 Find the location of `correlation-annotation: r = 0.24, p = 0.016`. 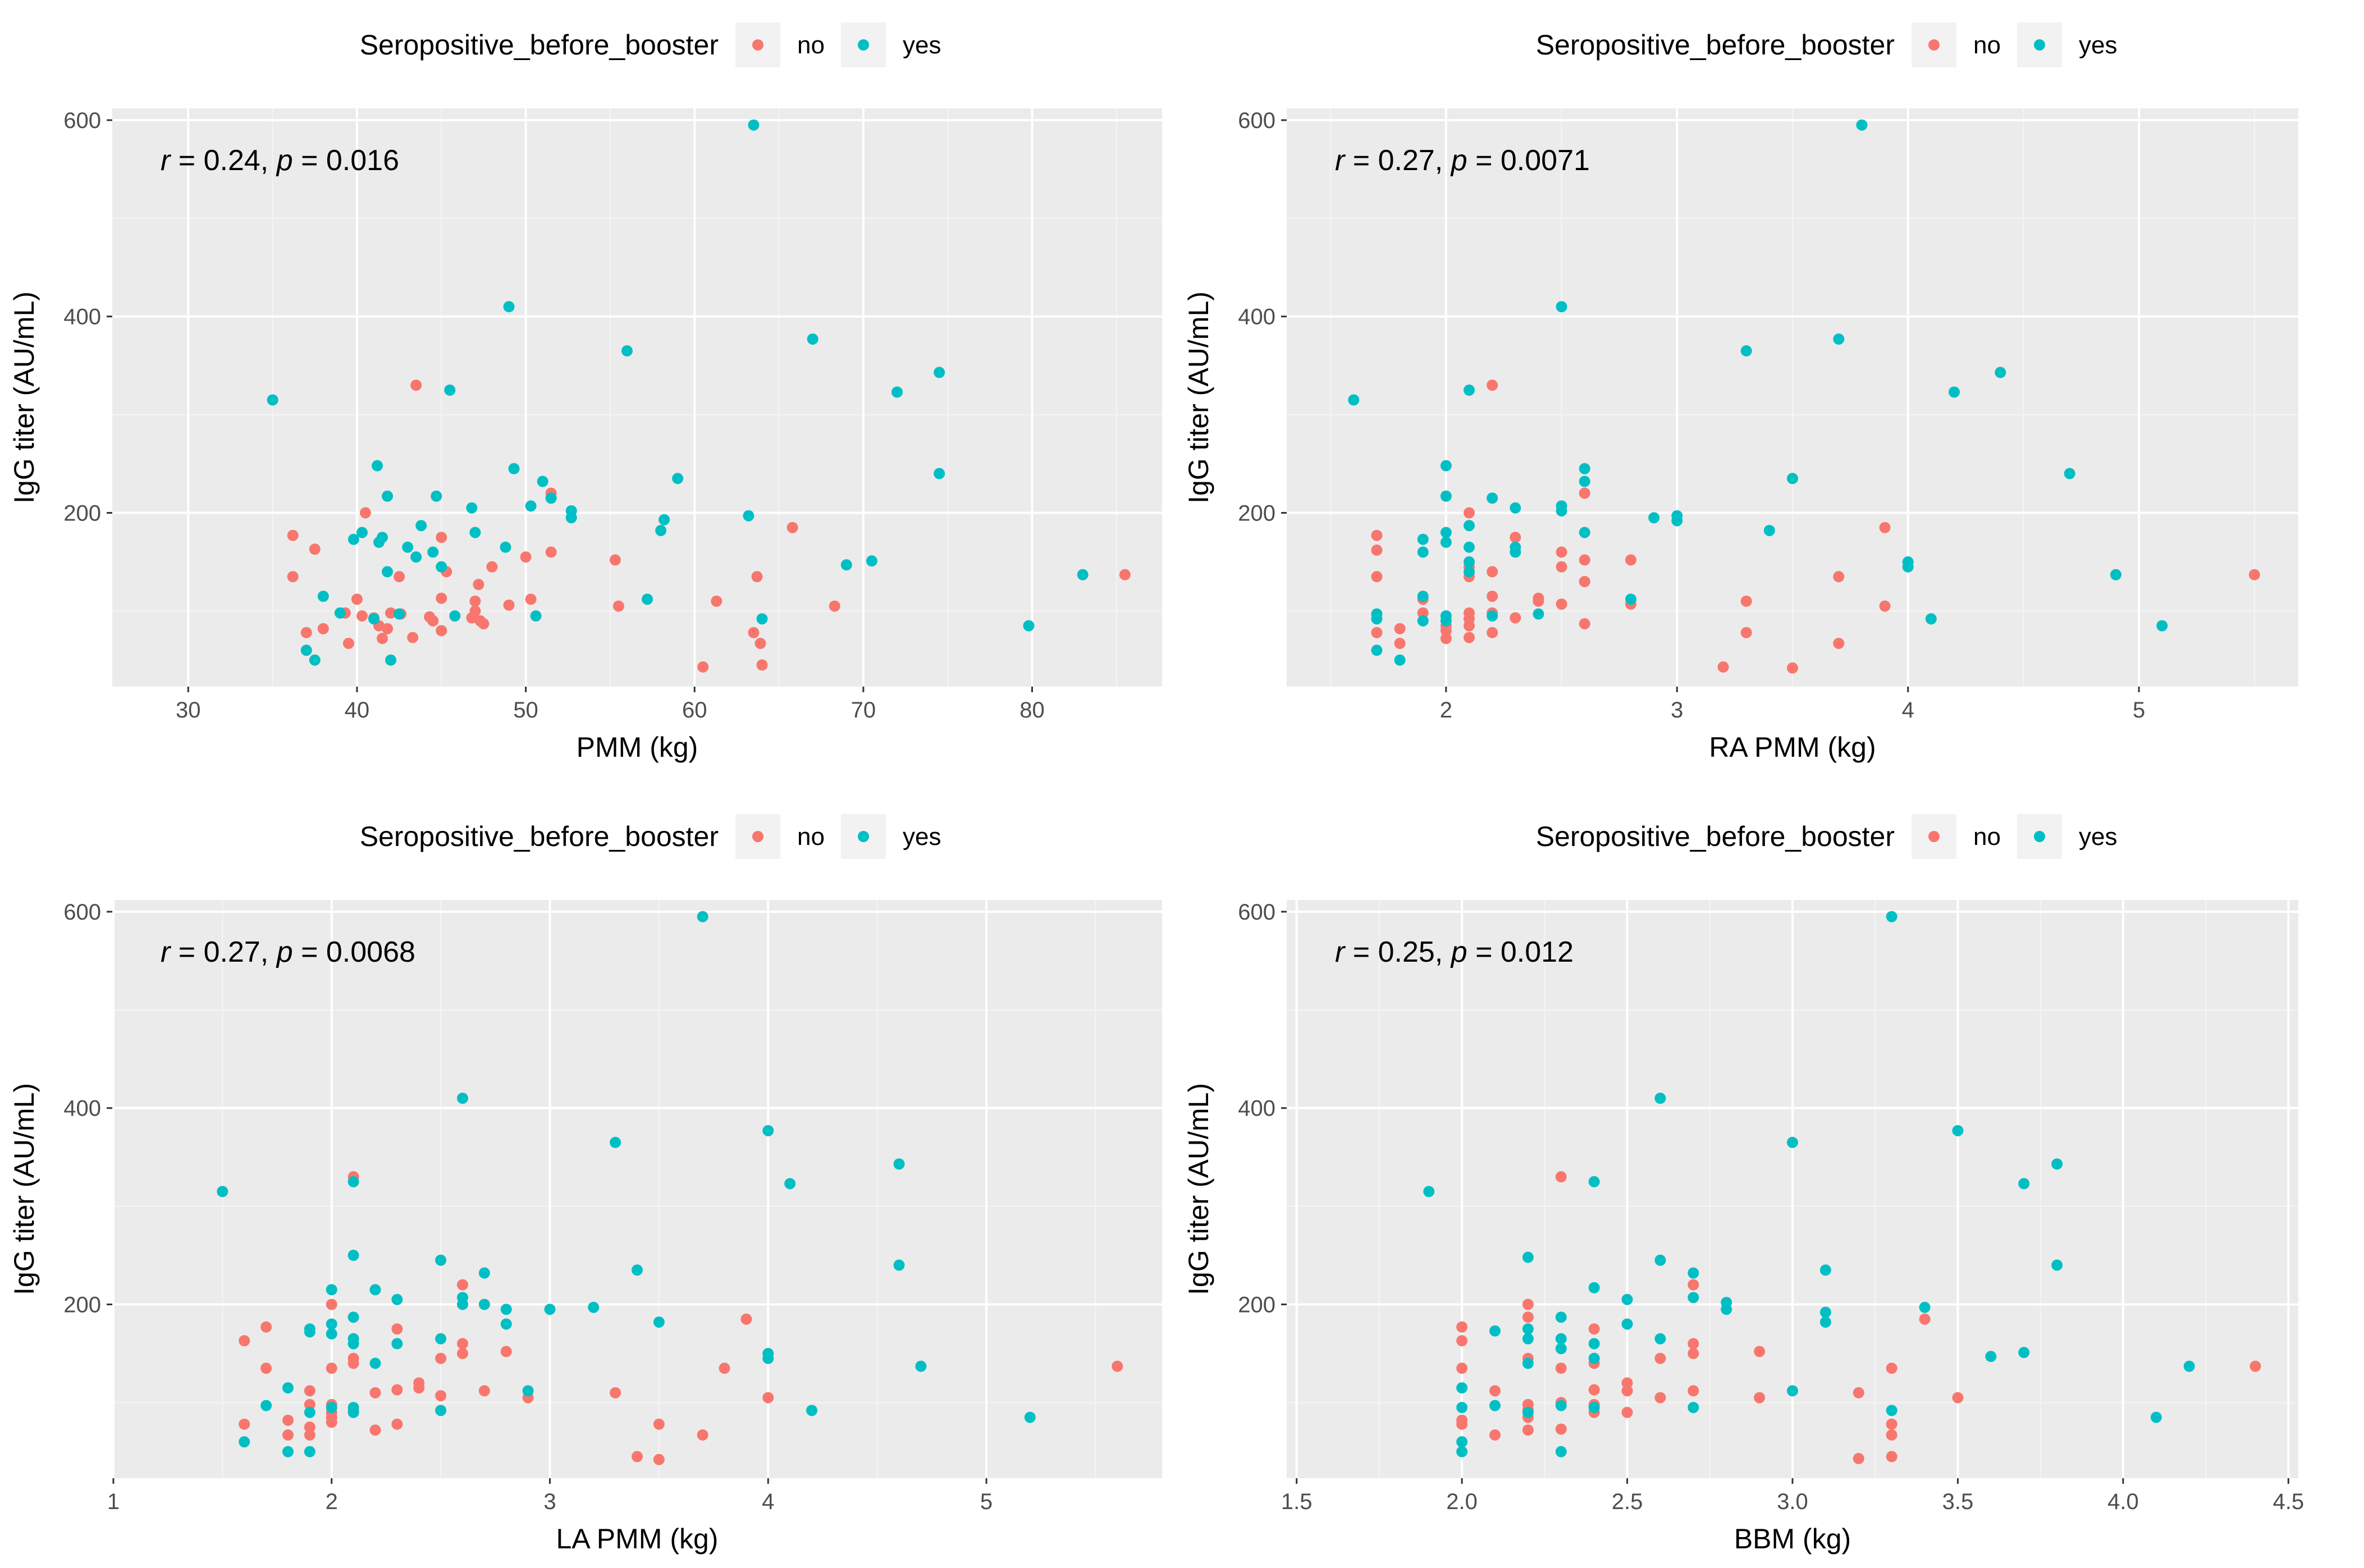

correlation-annotation: r = 0.24, p = 0.016 is located at coordinates (280, 160).